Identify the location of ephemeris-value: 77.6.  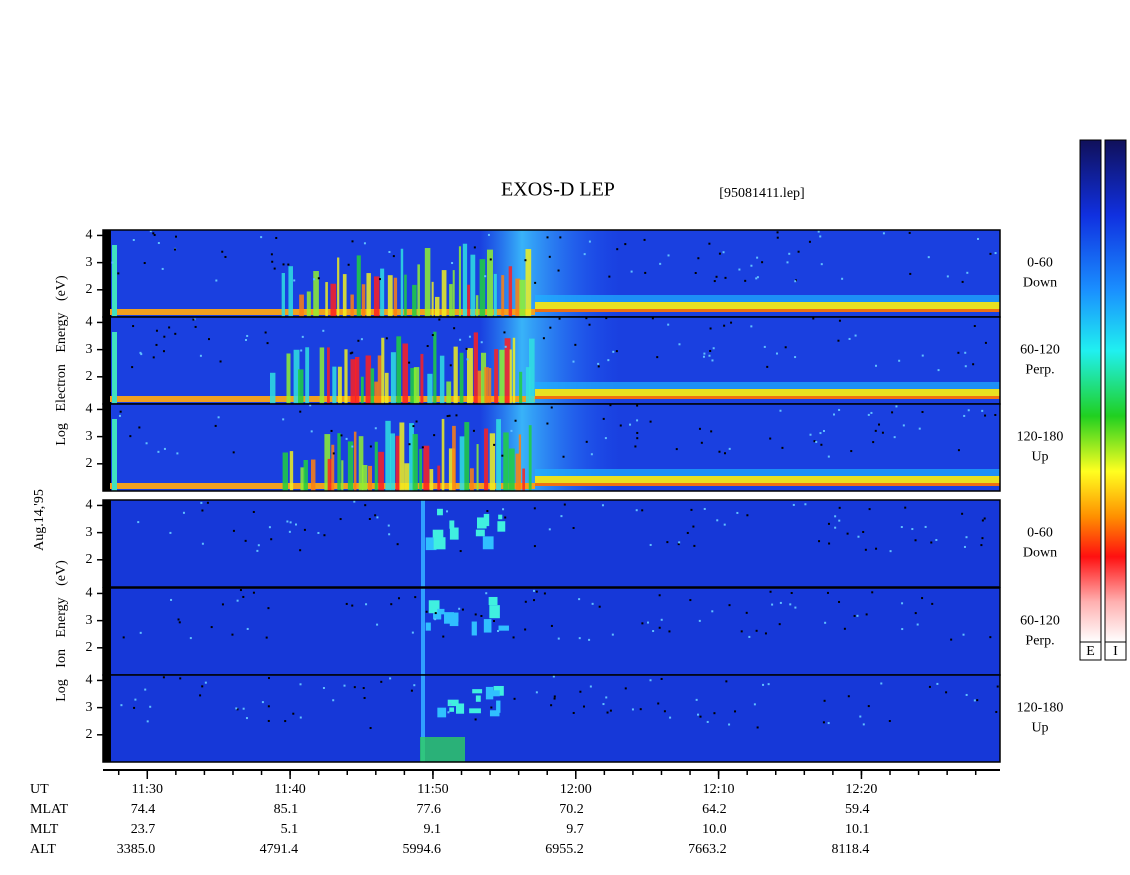
(428, 809).